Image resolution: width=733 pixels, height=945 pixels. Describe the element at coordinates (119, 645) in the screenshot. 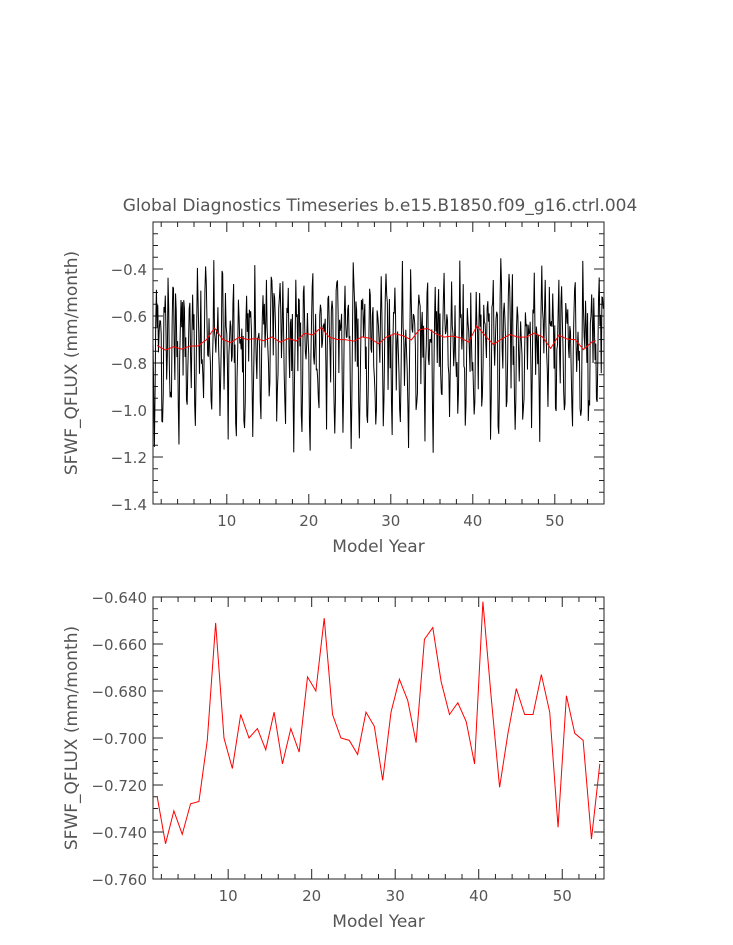

I see `bottom-ytick-label: −0.660` at that location.